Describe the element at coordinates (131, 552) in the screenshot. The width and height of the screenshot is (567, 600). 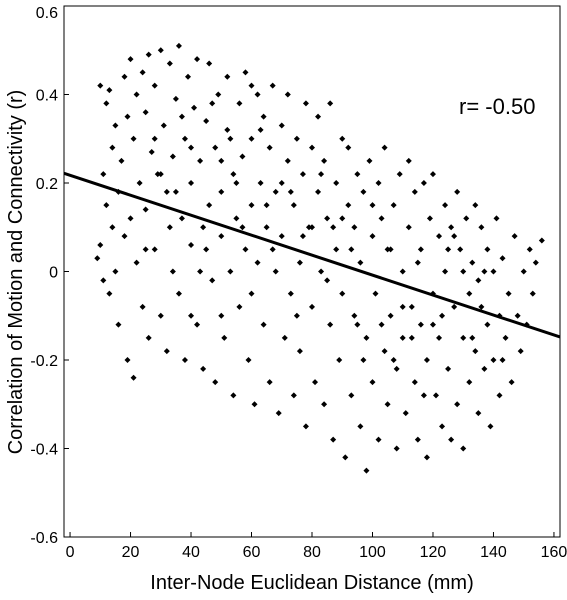
I see `x-tick-label-1: 20` at that location.